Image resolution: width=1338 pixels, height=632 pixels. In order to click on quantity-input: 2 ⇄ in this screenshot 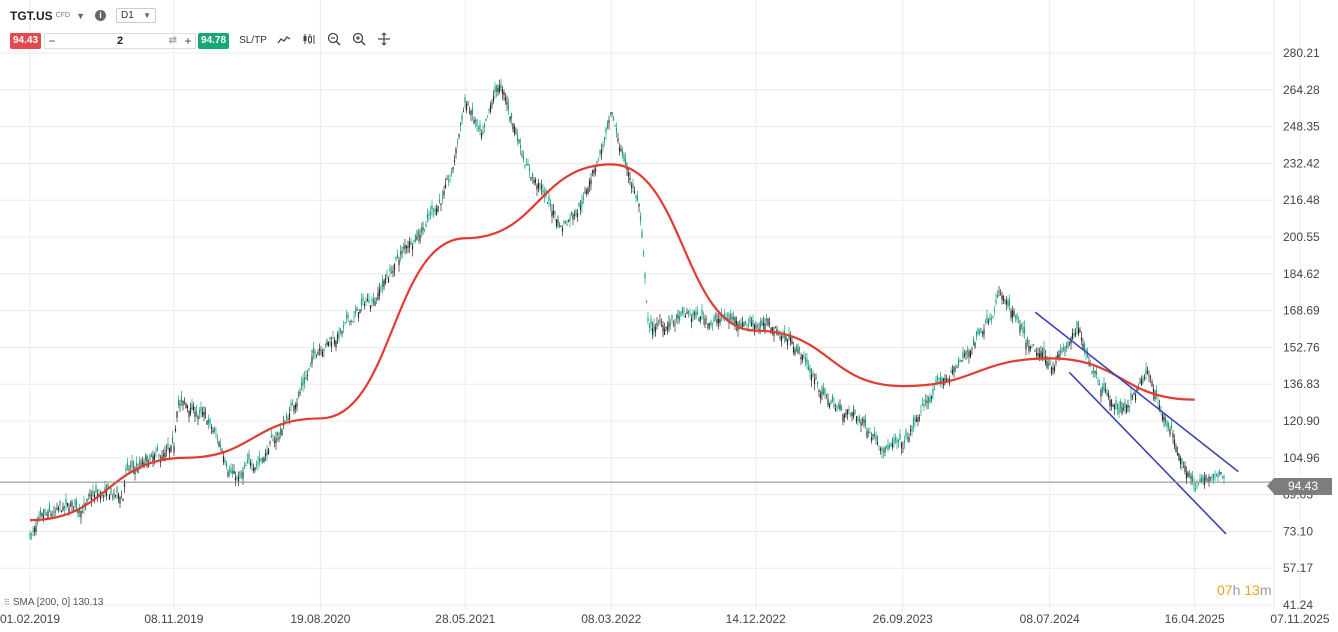, I will do `click(120, 41)`.